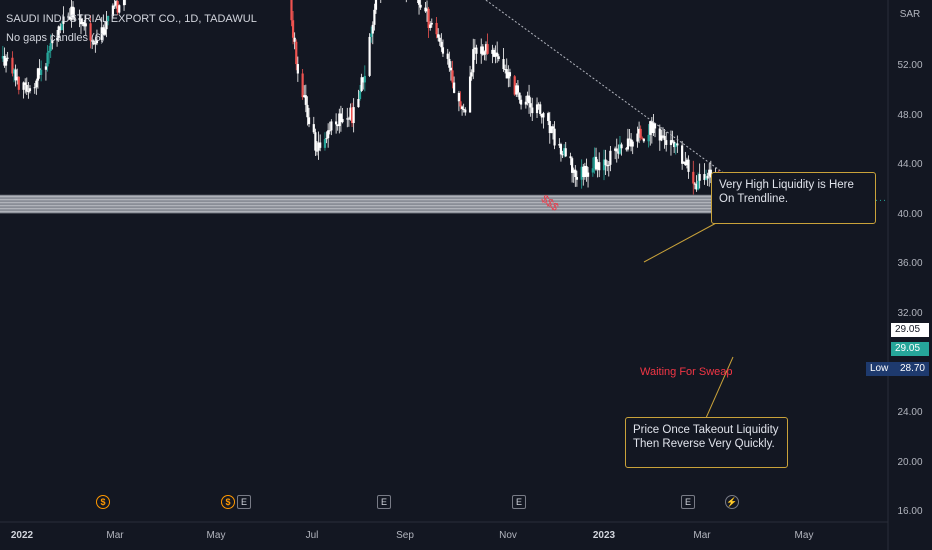 Image resolution: width=932 pixels, height=550 pixels. Describe the element at coordinates (312, 535) in the screenshot. I see `x-tick: Jul` at that location.